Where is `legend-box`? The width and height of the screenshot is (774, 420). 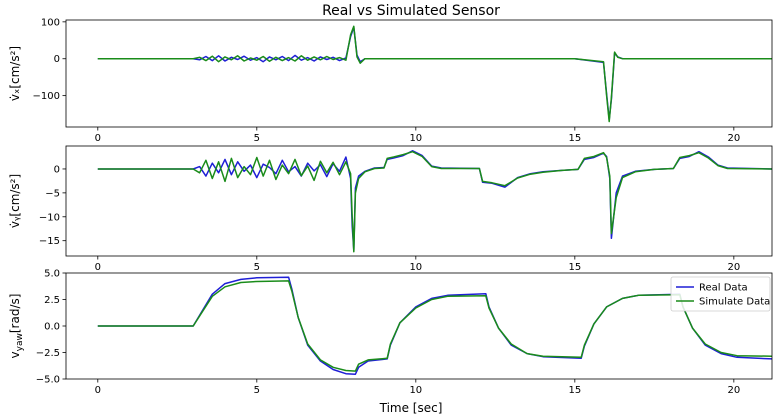 legend-box is located at coordinates (720, 294).